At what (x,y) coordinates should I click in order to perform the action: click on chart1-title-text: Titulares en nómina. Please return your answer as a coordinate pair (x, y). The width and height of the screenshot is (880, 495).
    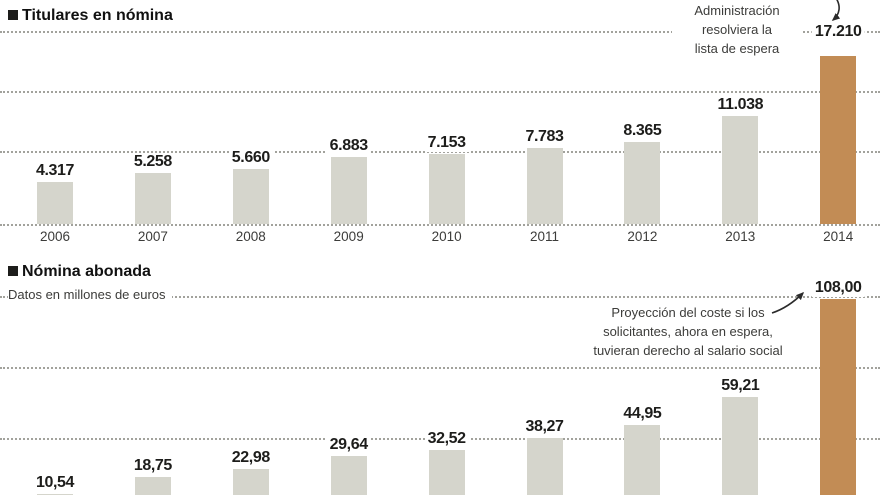
    Looking at the image, I should click on (97, 15).